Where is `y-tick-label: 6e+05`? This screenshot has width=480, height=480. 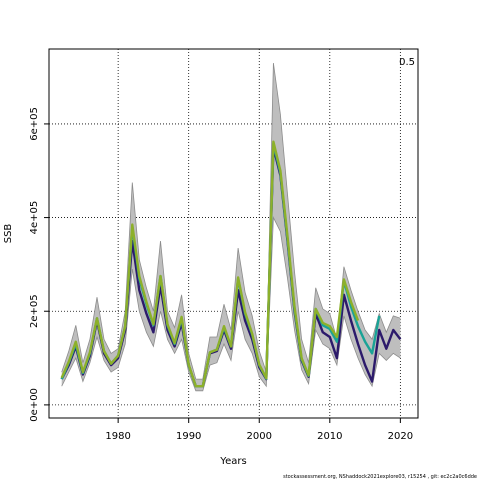
y-tick-label: 6e+05 is located at coordinates (34, 124).